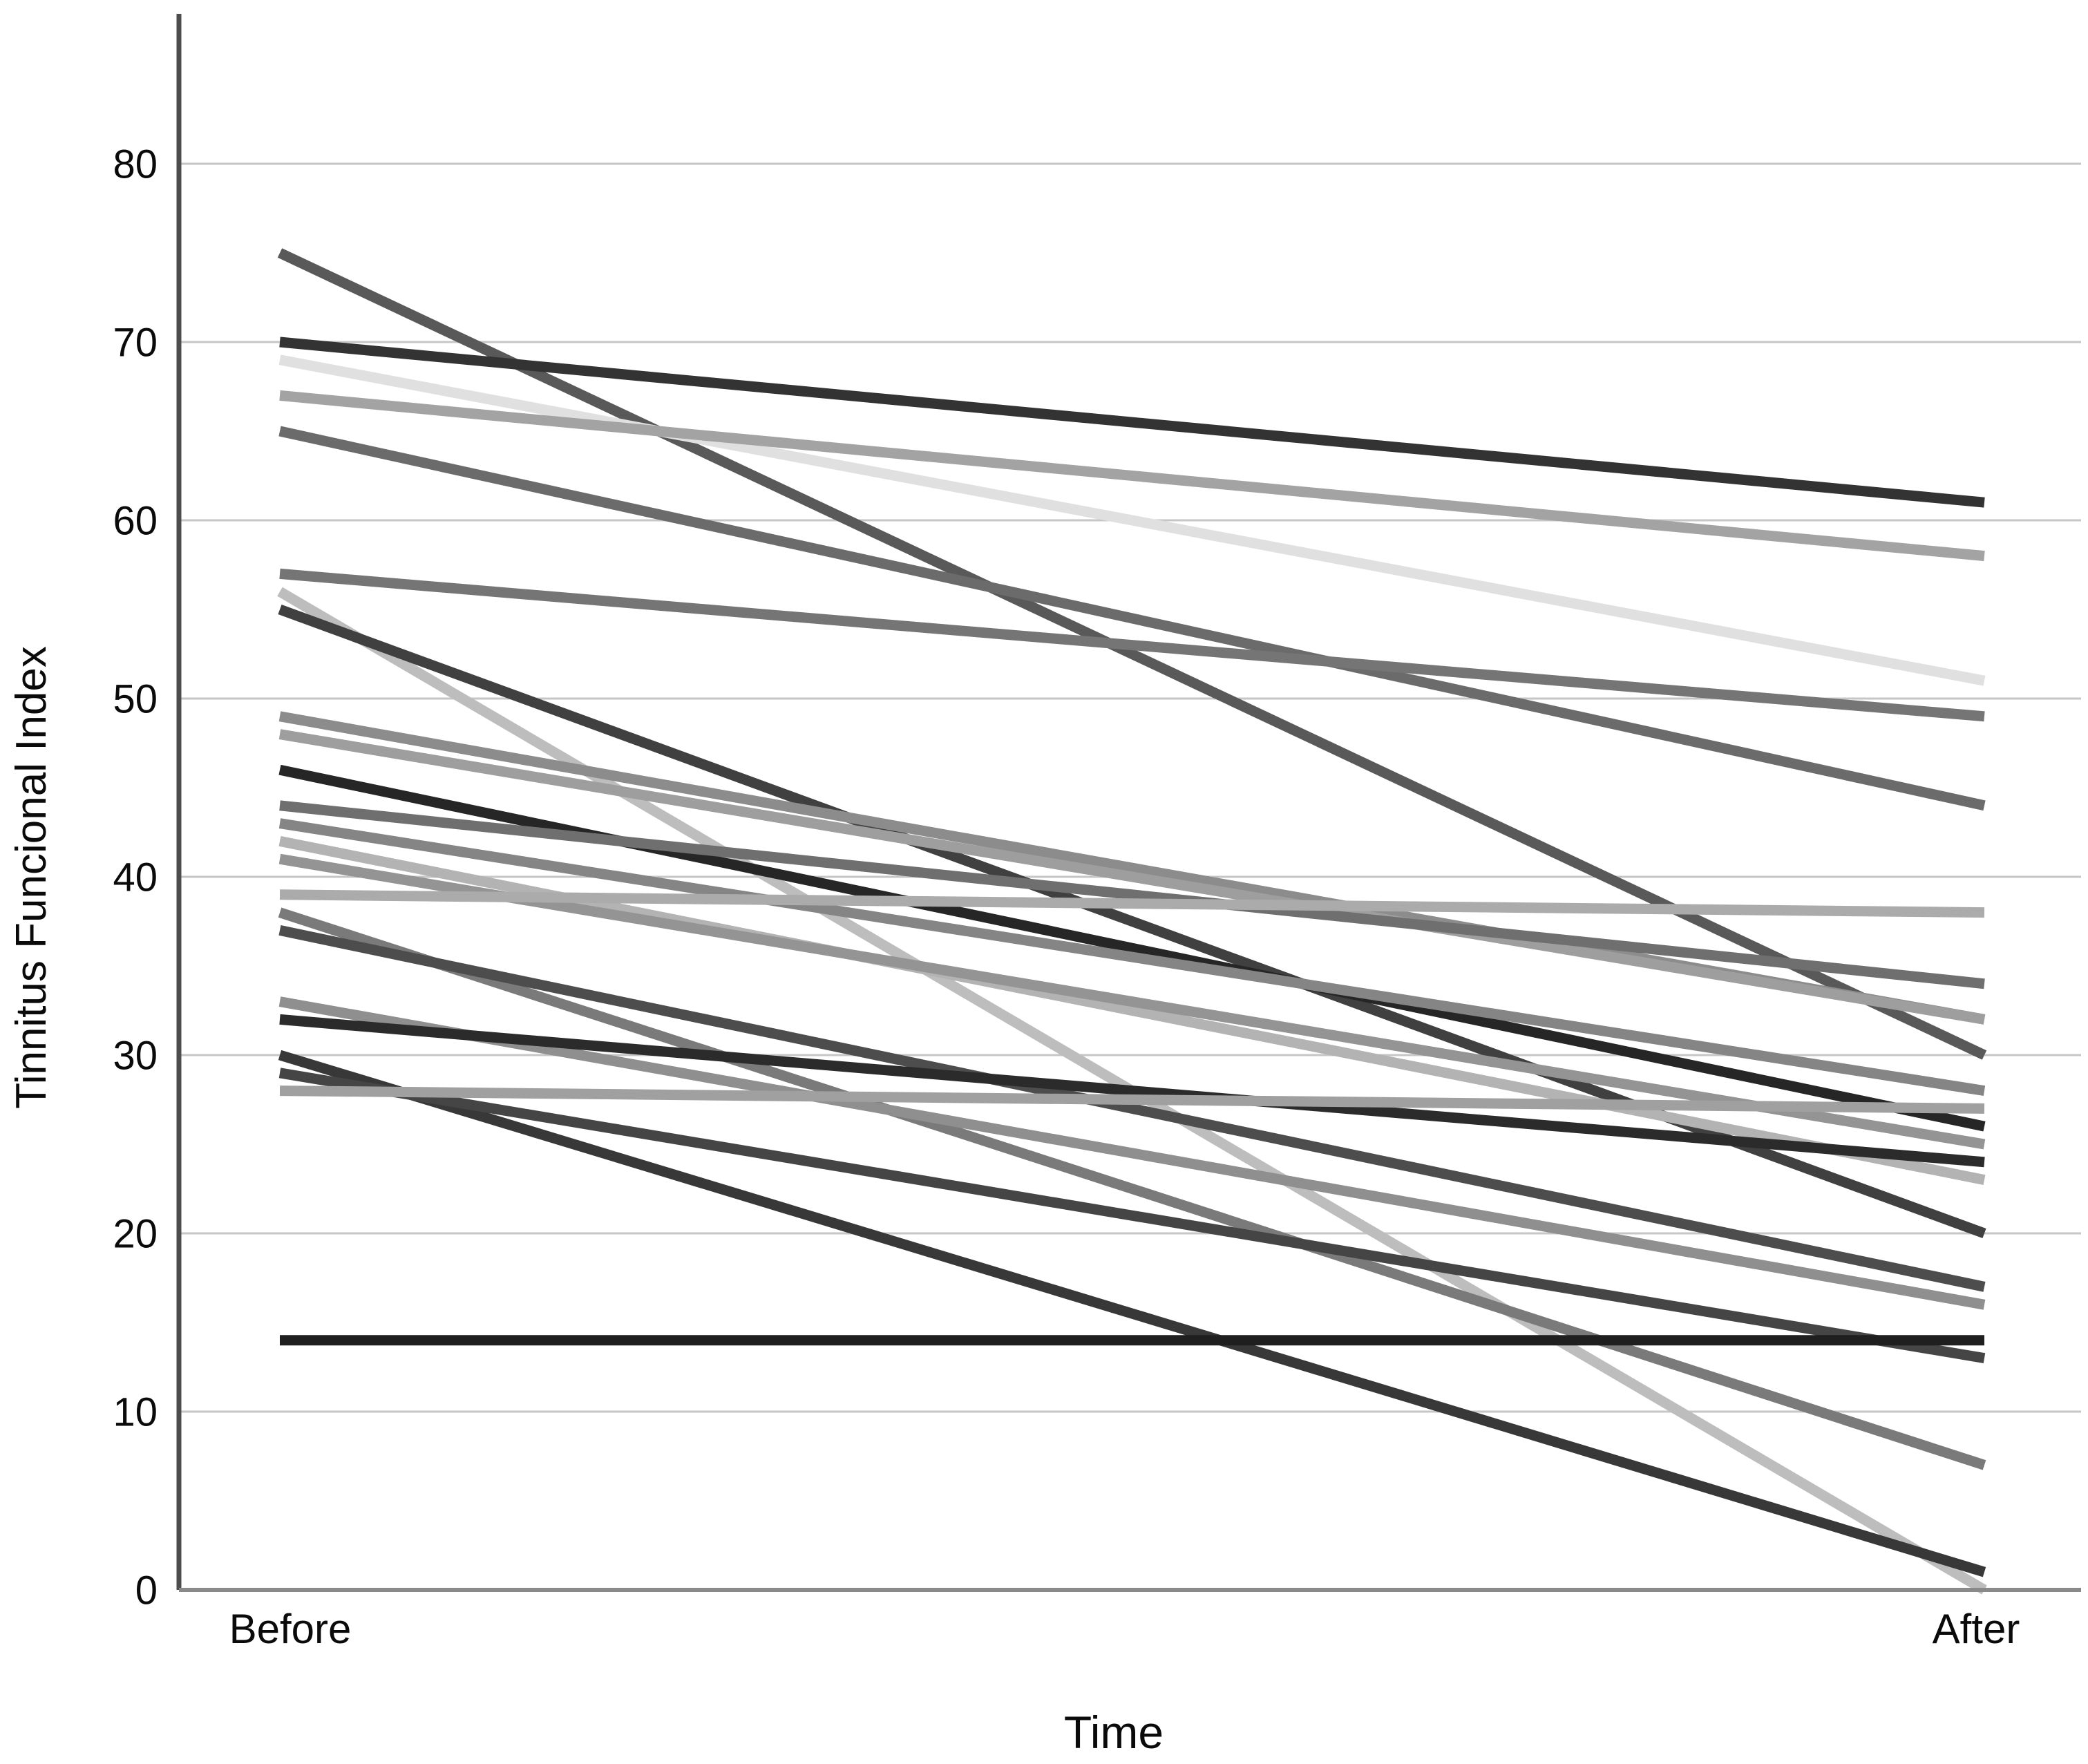 The width and height of the screenshot is (2088, 1764). Describe the element at coordinates (32, 878) in the screenshot. I see `y-axis-title: Tinnitus Funcional Index` at that location.